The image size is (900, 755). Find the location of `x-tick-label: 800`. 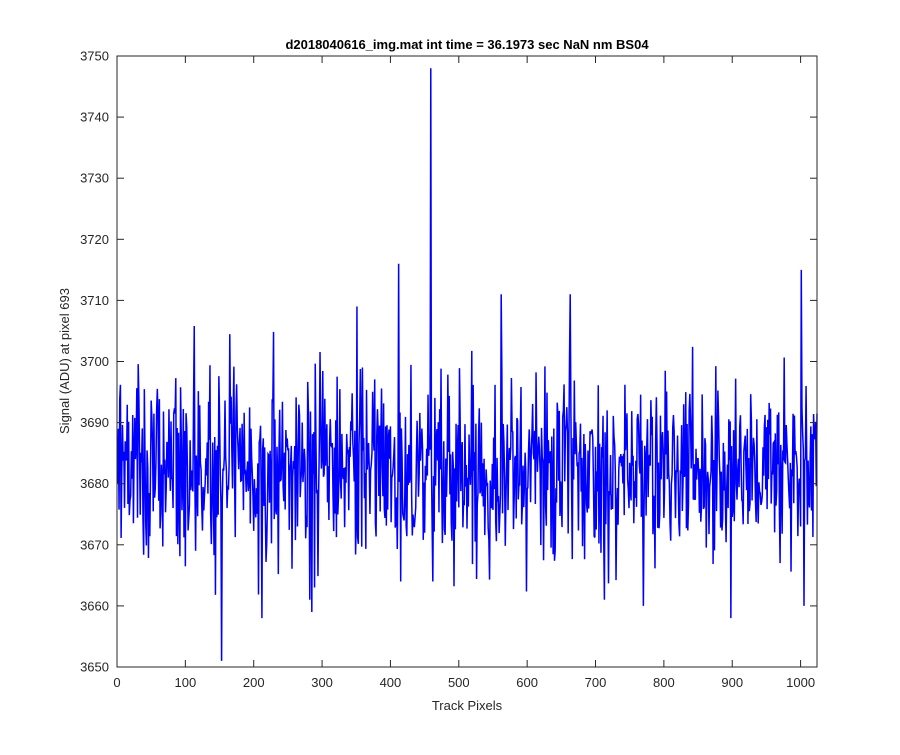

x-tick-label: 800 is located at coordinates (664, 682).